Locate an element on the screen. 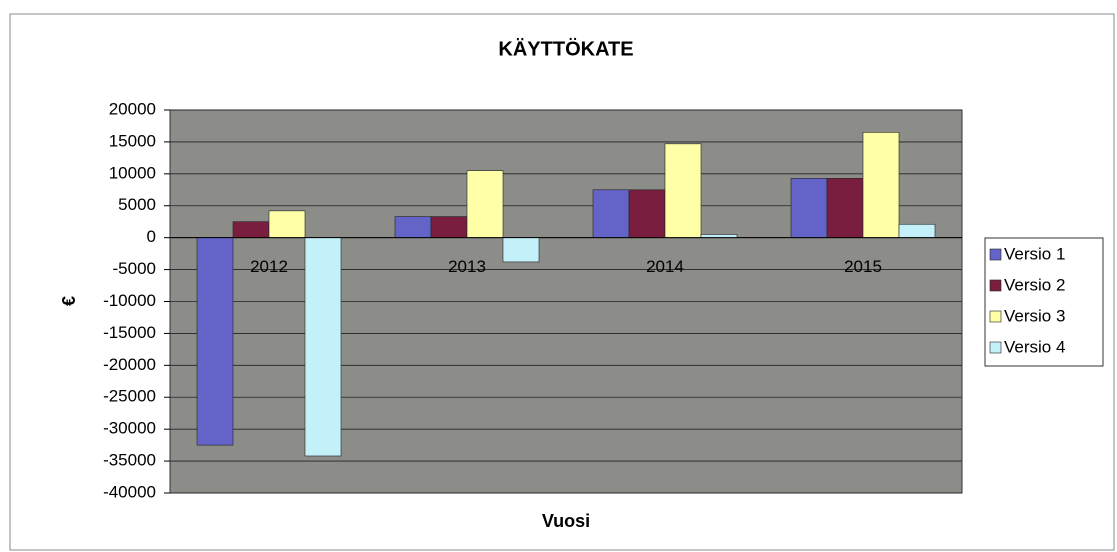 The image size is (1117, 552). y-tick-label: -5000 is located at coordinates (134, 268).